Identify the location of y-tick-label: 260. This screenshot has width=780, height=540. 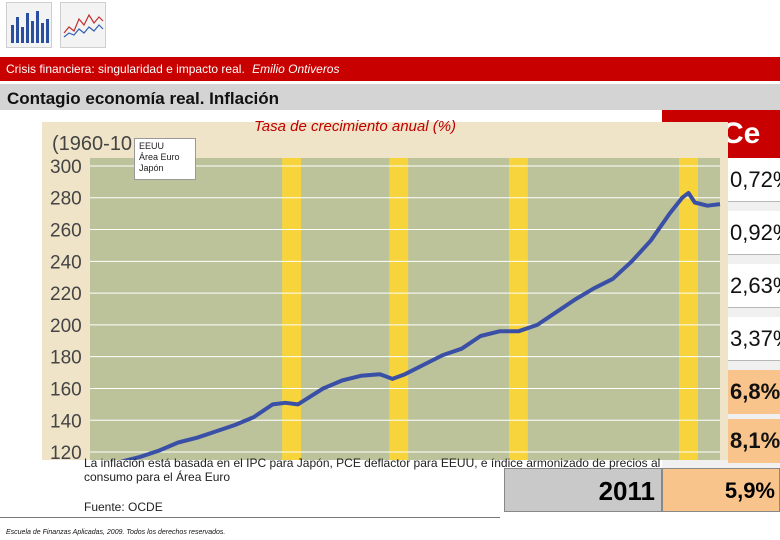
(66, 231).